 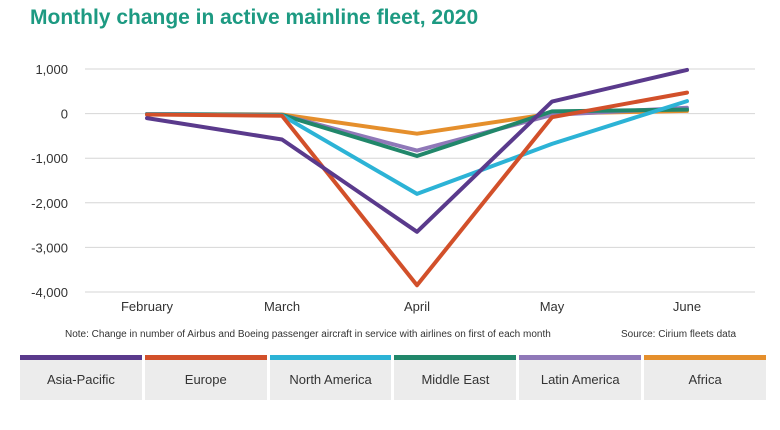 I want to click on y-axis-ticks: 1,000 0 -1,000 -2,000 -3,000 -4,000, so click(x=49, y=181).